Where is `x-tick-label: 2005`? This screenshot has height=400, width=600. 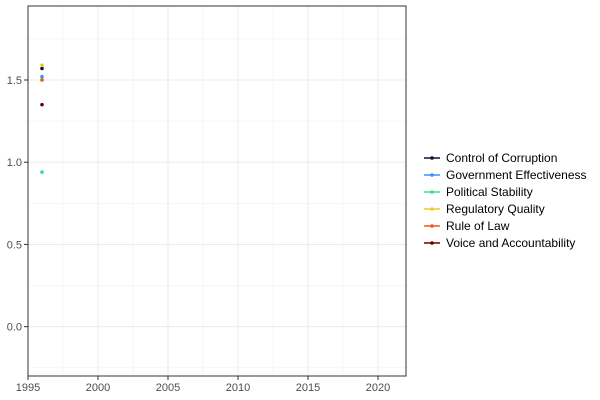
x-tick-label: 2005 is located at coordinates (168, 388).